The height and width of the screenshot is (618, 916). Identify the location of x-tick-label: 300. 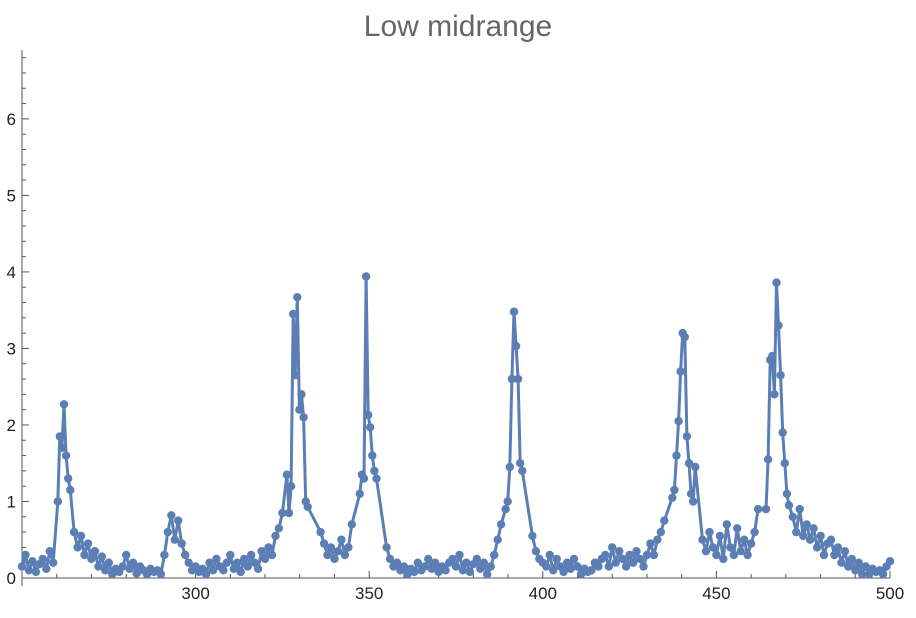
(195, 593).